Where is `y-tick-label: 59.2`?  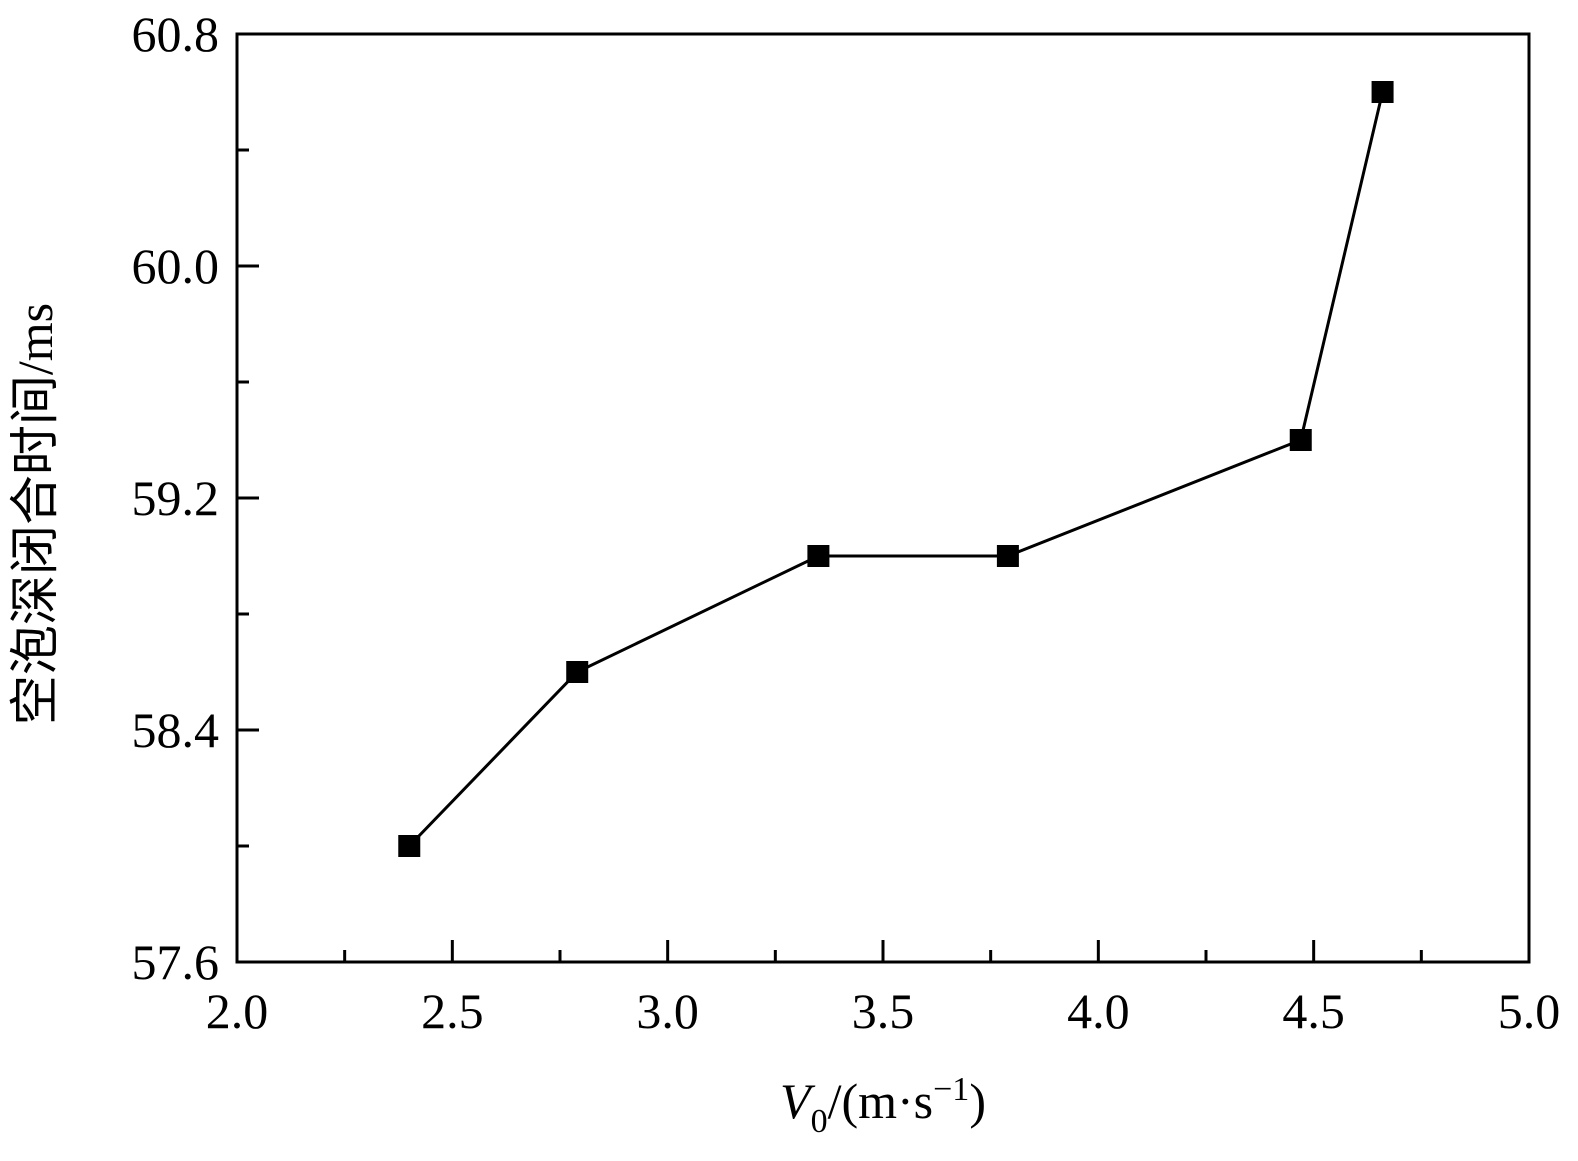 y-tick-label: 59.2 is located at coordinates (176, 498).